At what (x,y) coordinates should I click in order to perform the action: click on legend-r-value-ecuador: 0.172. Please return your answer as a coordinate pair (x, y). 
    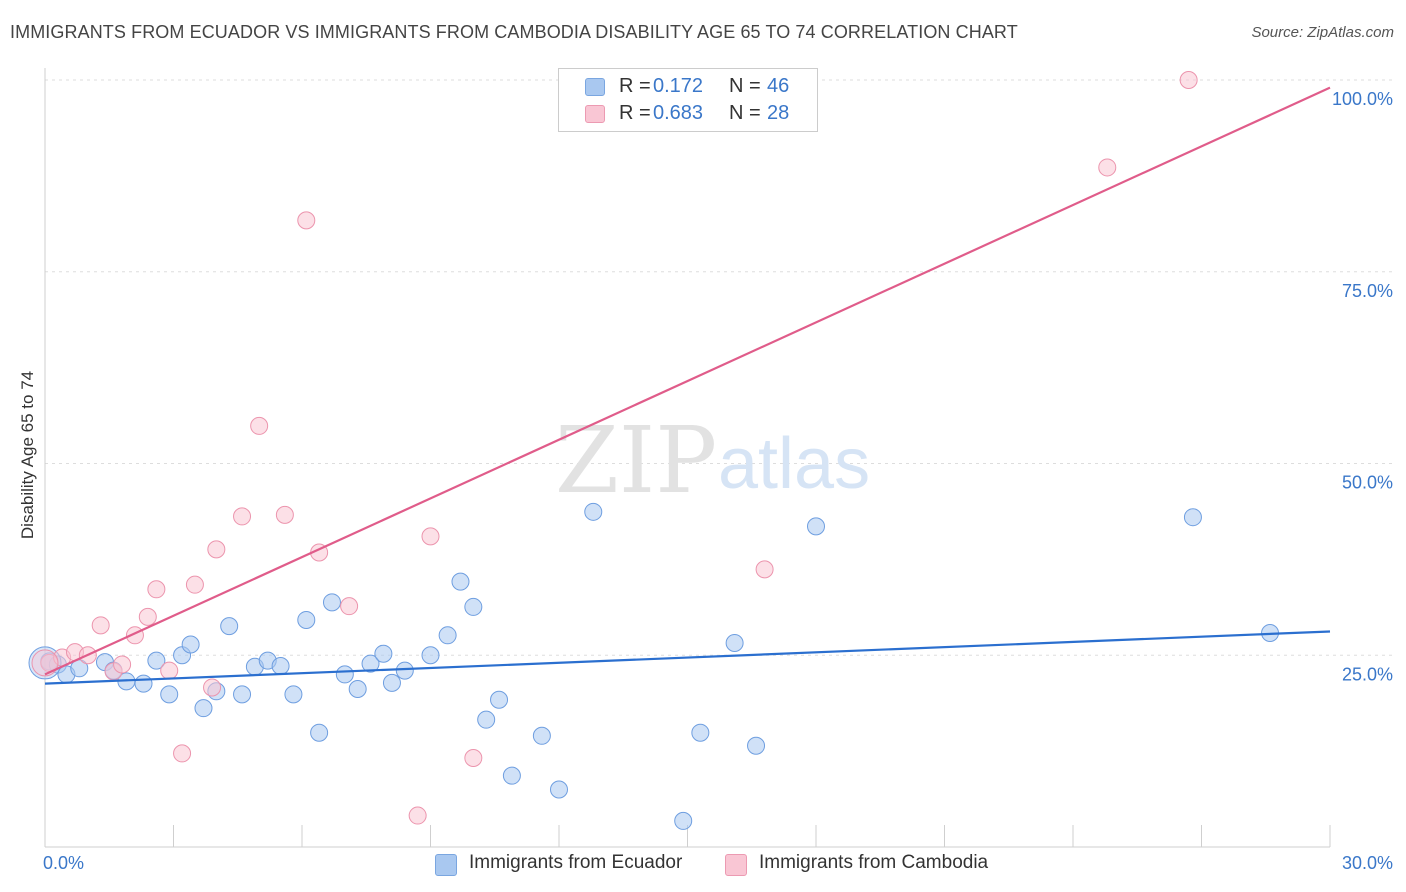
    Looking at the image, I should click on (678, 86).